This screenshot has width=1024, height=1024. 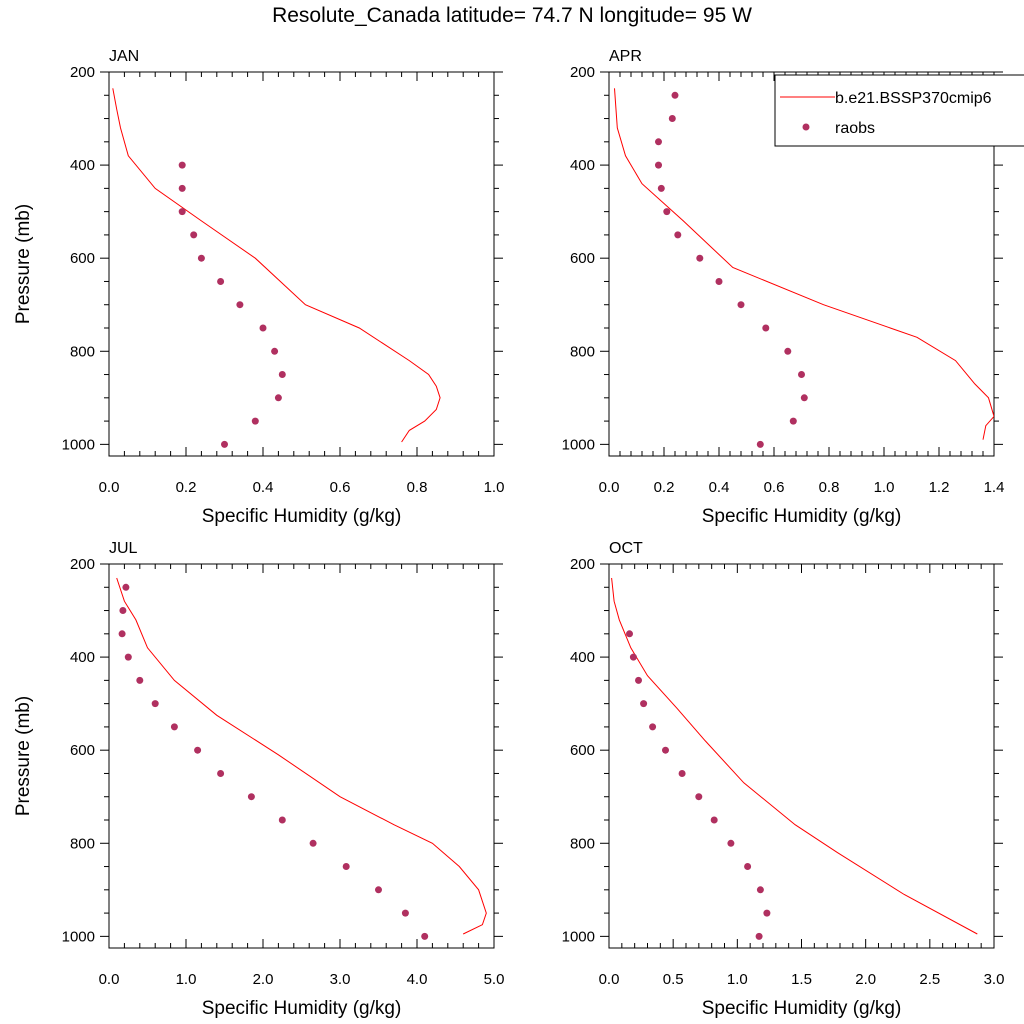 I want to click on x-tick-label: 1.5, so click(x=801, y=979).